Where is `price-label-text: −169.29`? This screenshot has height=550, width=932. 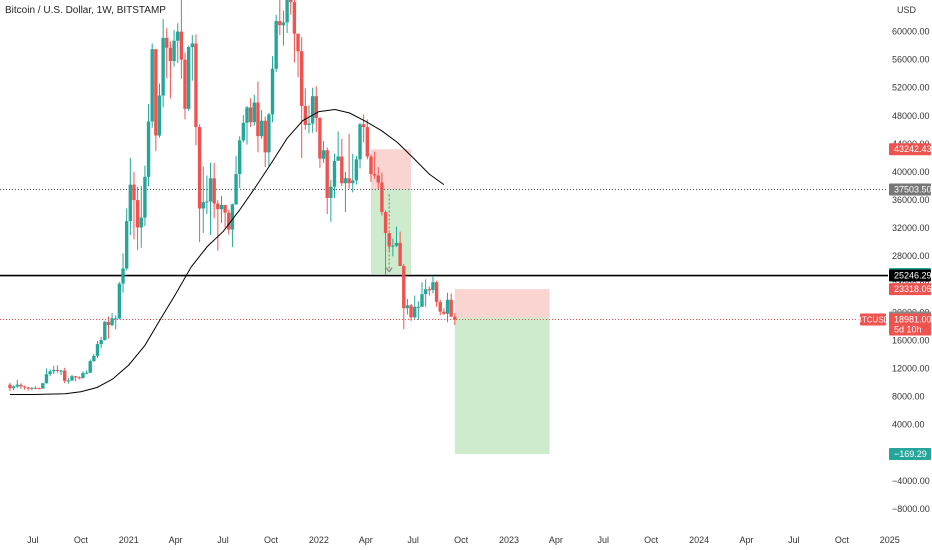
price-label-text: −169.29 is located at coordinates (910, 454).